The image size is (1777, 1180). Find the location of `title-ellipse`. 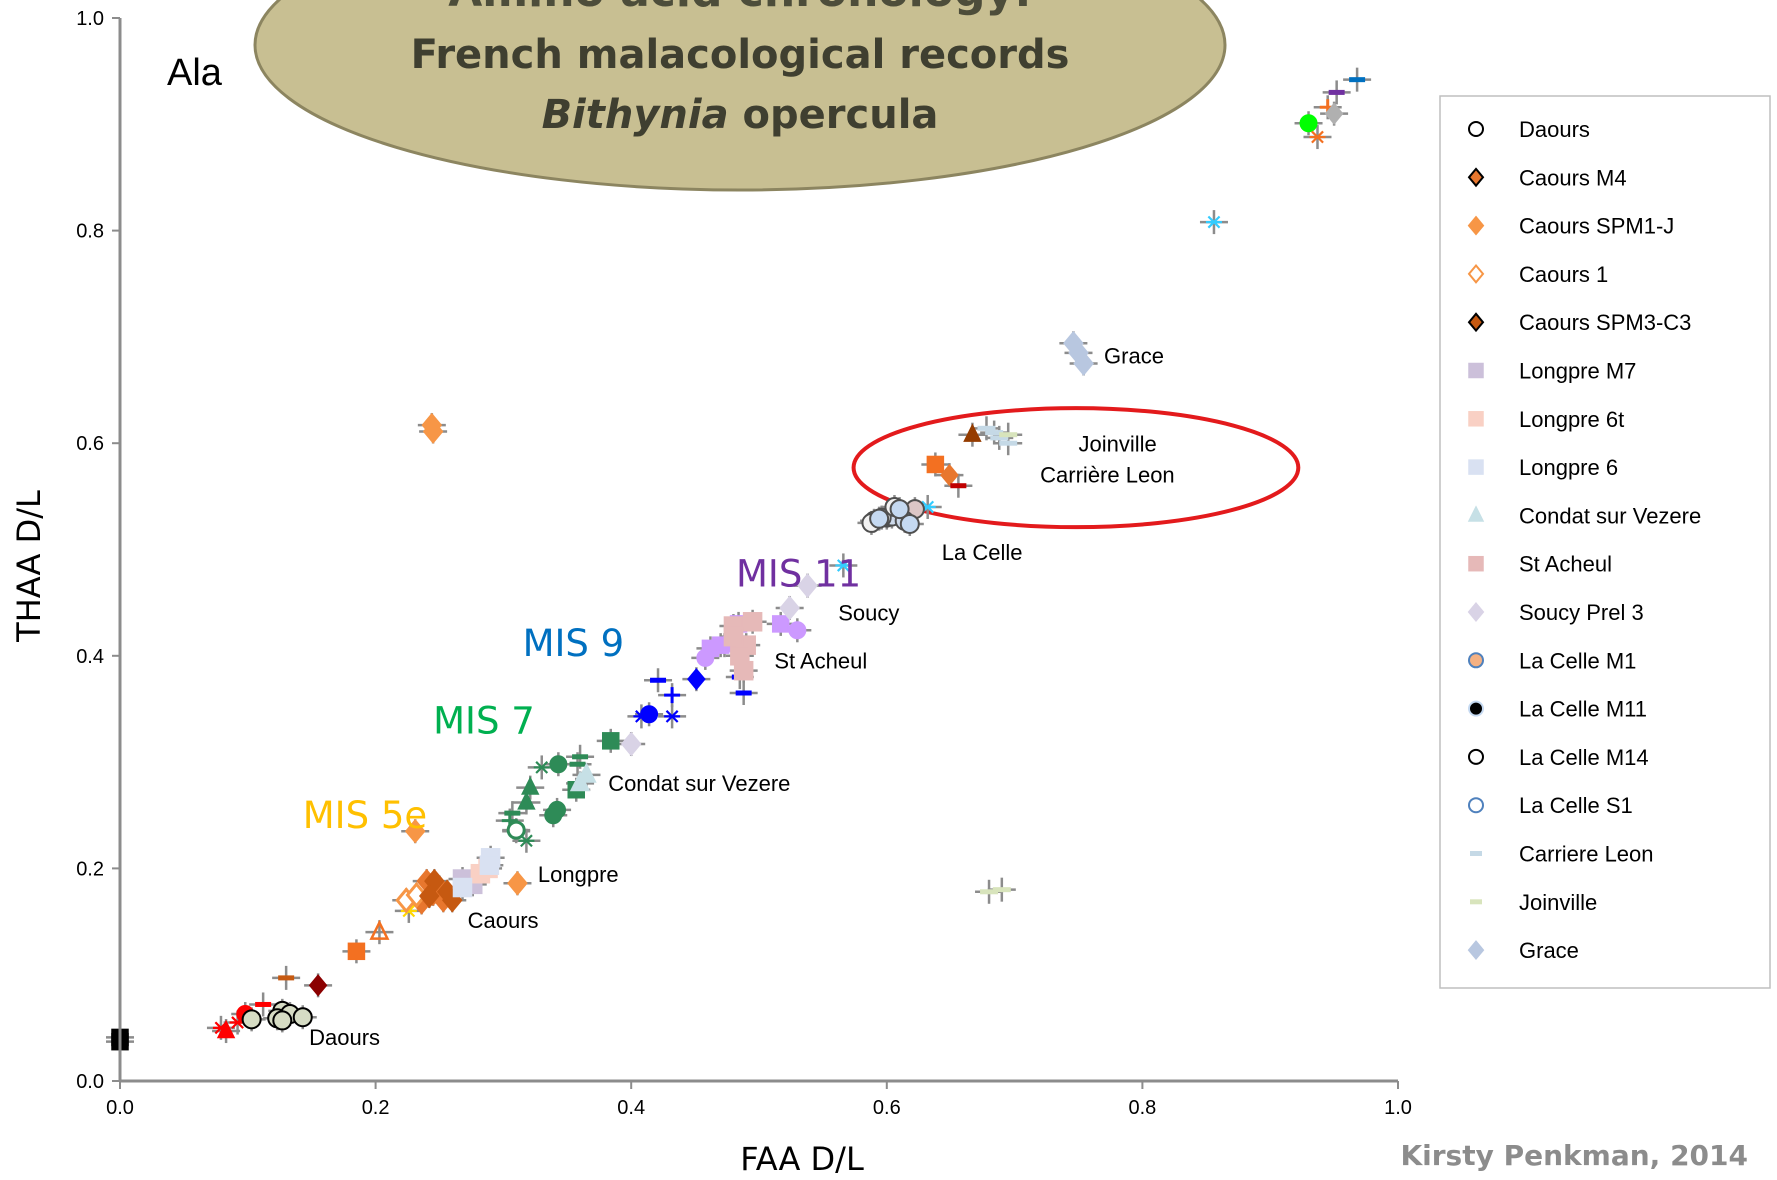

title-ellipse is located at coordinates (740, 96).